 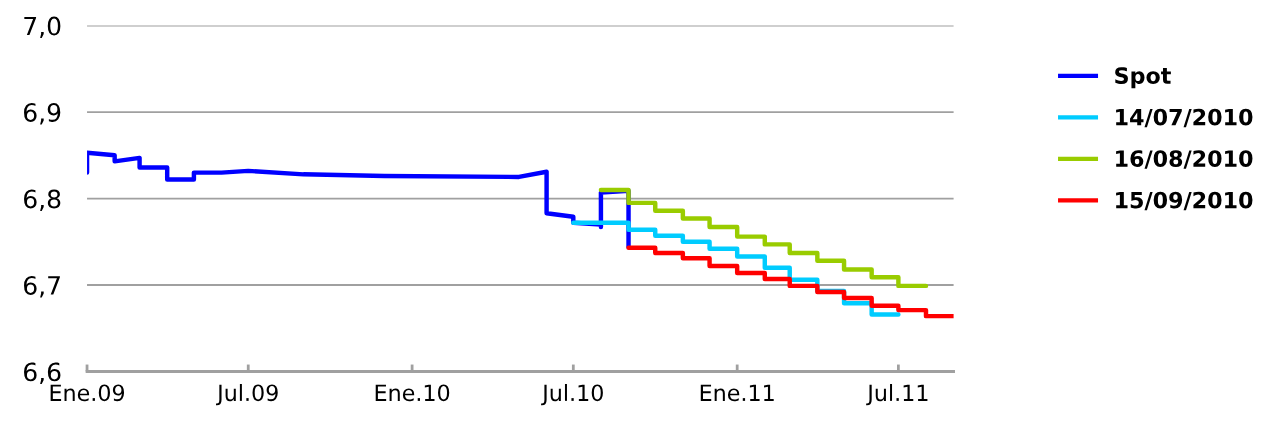 What do you see at coordinates (1184, 159) in the screenshot?
I see `legend-label: 16/08/2010` at bounding box center [1184, 159].